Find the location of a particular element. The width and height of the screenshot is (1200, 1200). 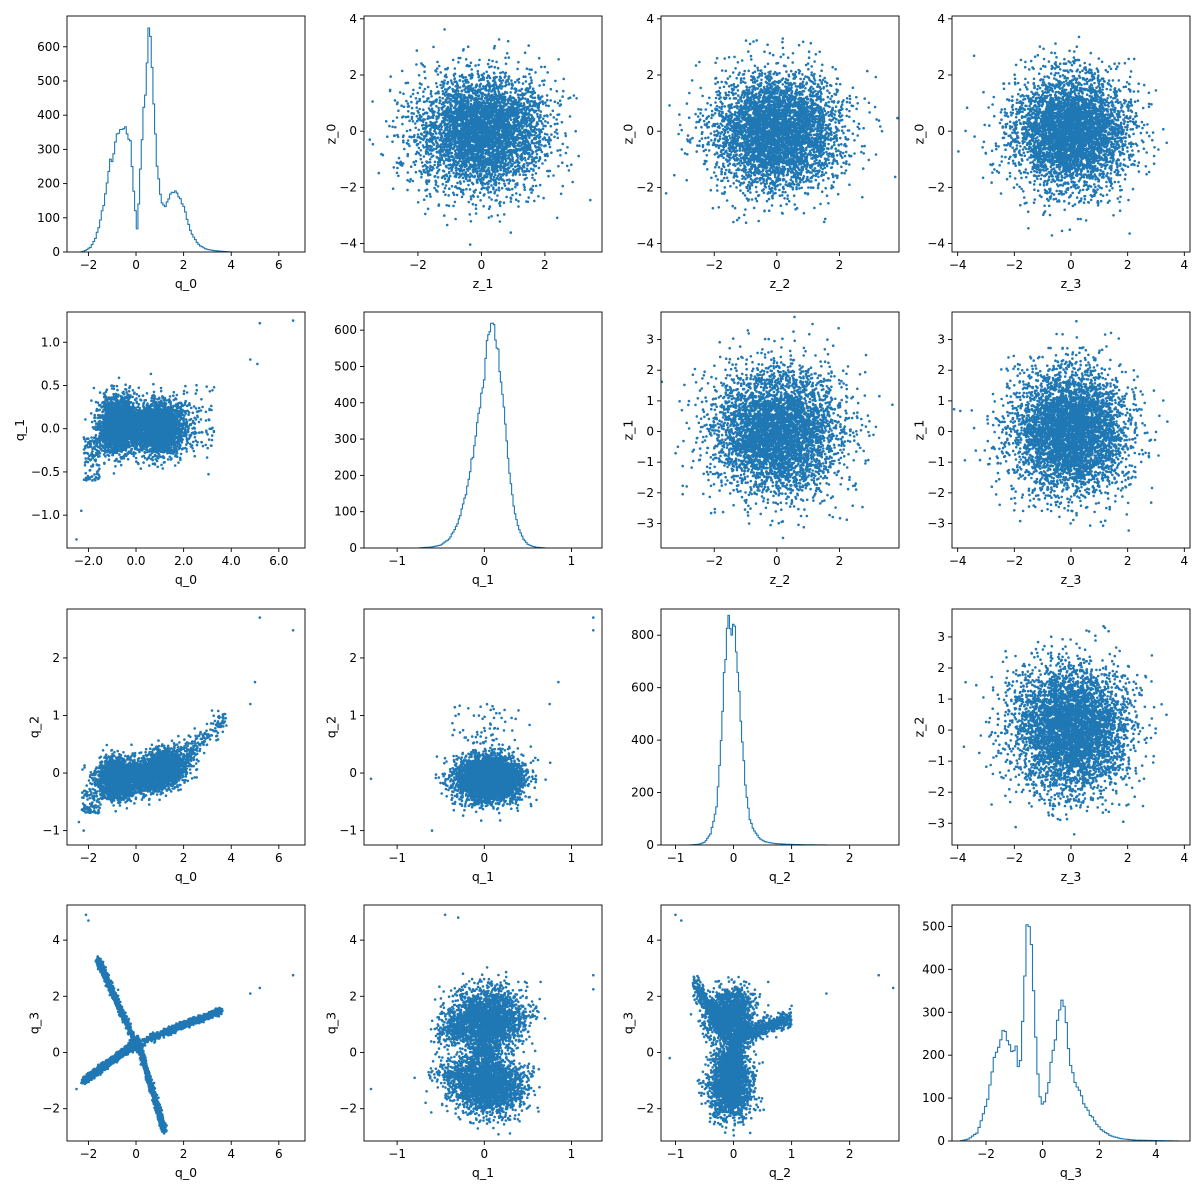

x-tick-label: 1 is located at coordinates (572, 1154).